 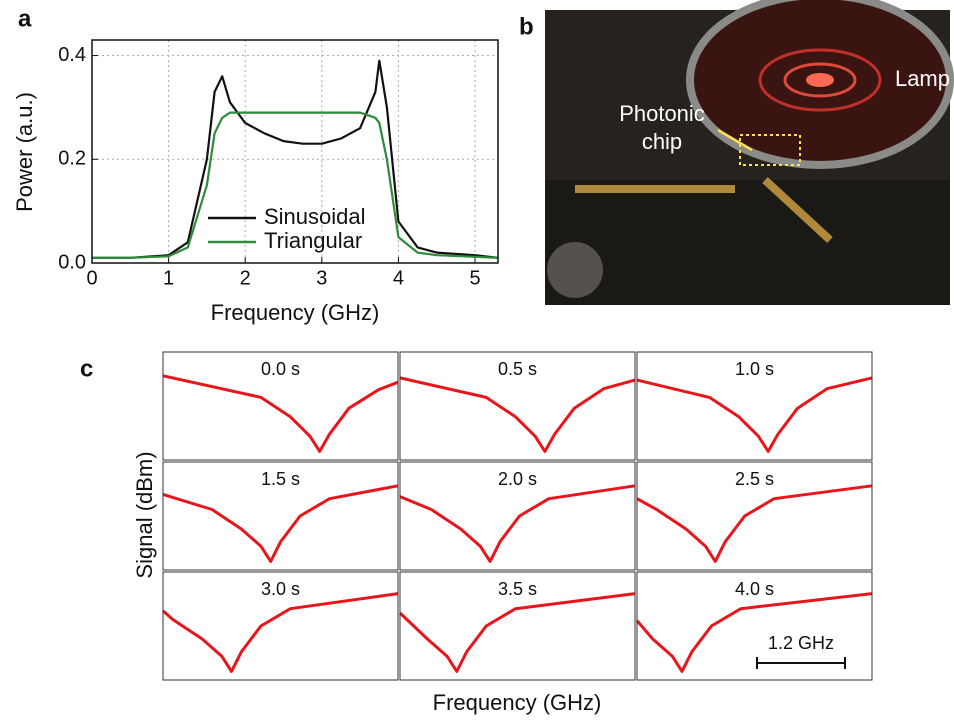 I want to click on knob, so click(x=575, y=270).